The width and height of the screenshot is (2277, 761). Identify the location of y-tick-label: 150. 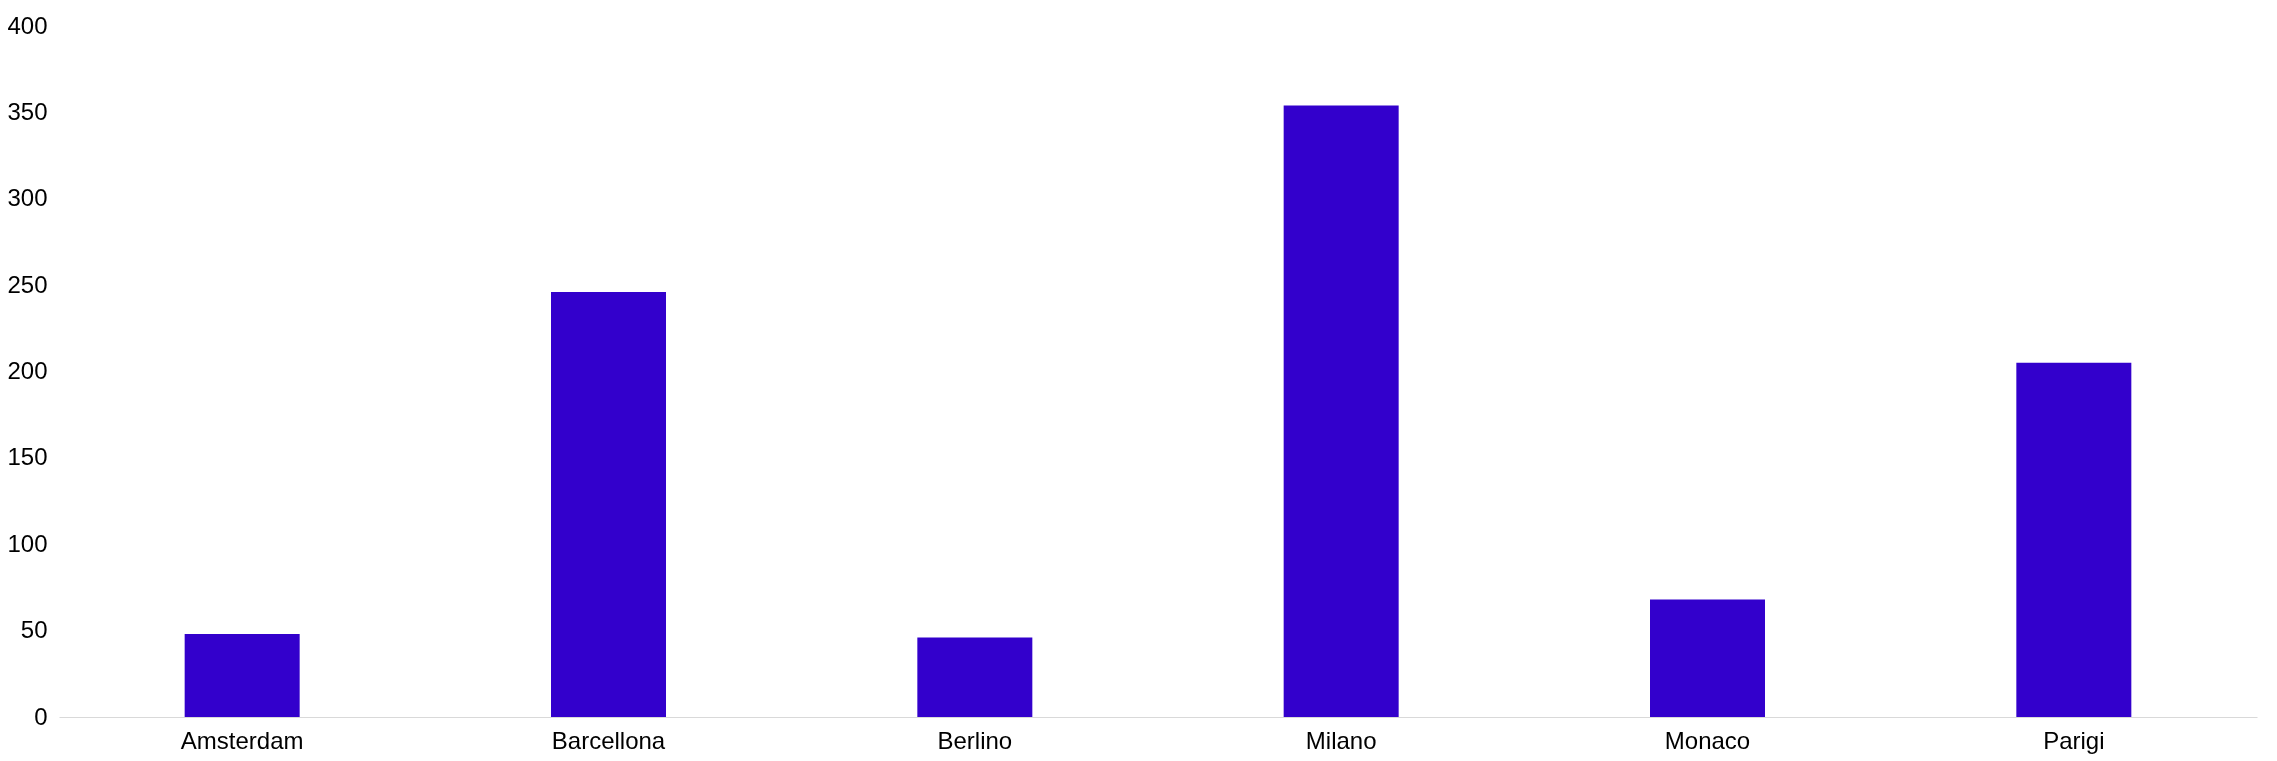
(27, 457).